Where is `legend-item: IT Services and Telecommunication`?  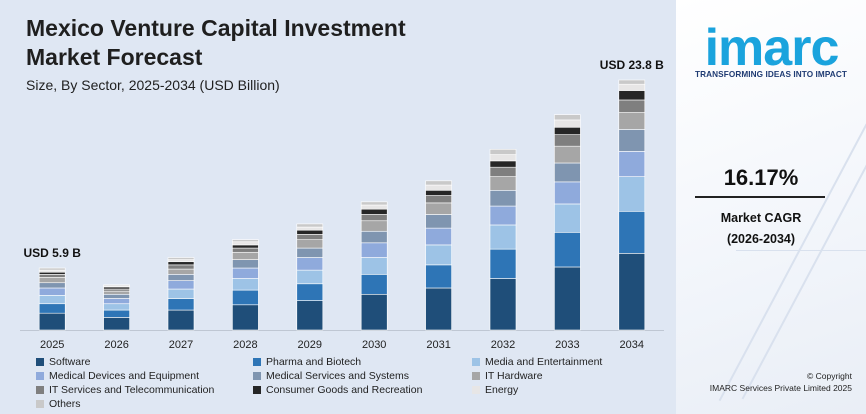
legend-item: IT Services and Telecommunication is located at coordinates (144, 389).